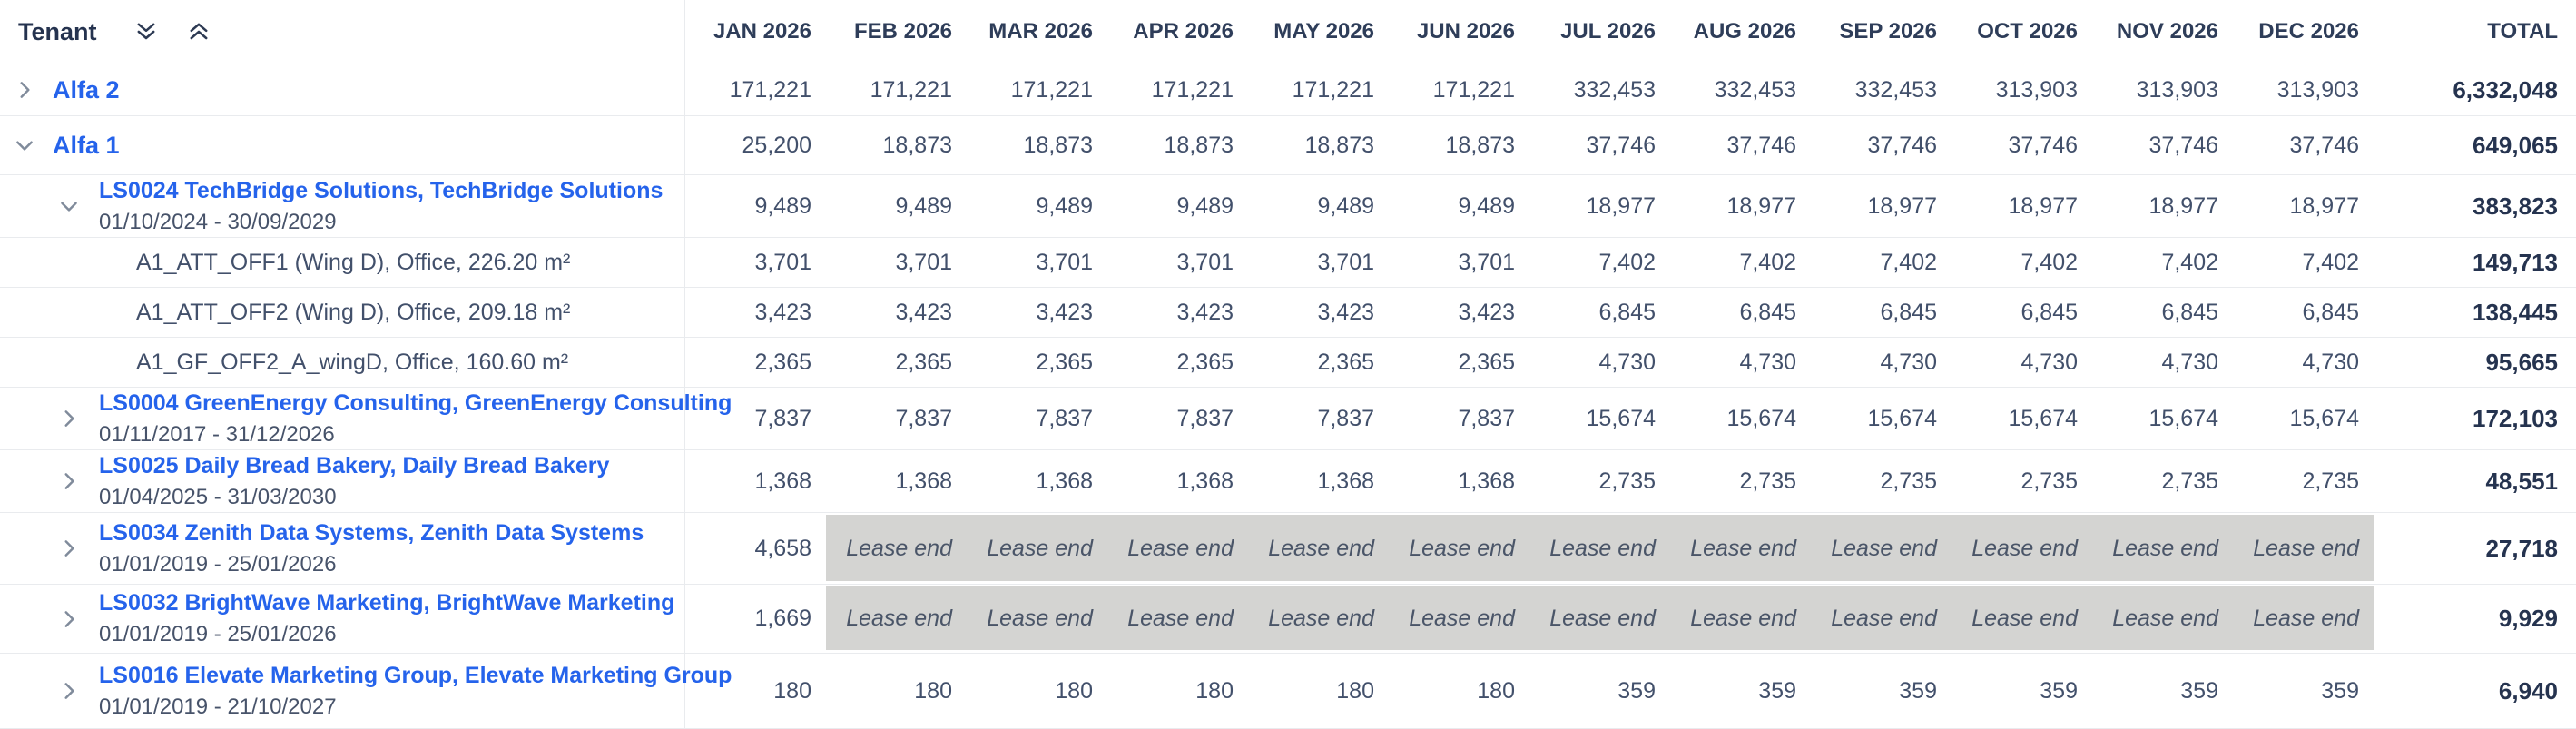 The image size is (2576, 729). I want to click on month-column-header: AUG 2026, so click(1744, 31).